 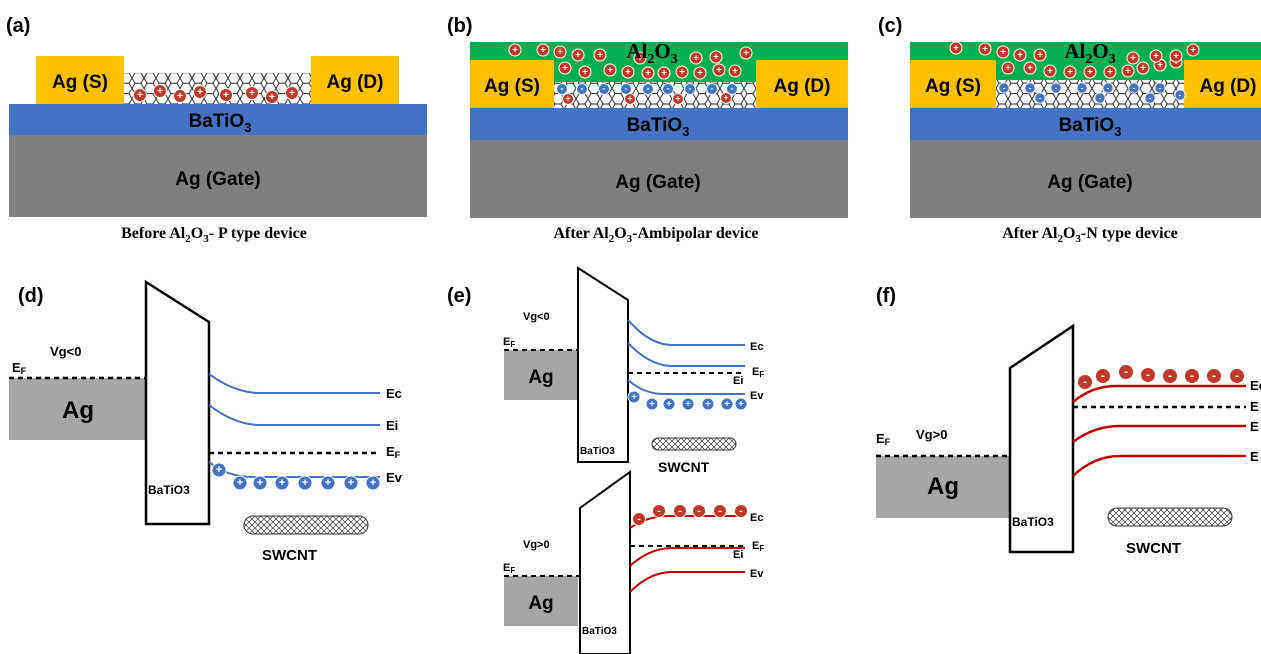 What do you see at coordinates (1085, 179) in the screenshot?
I see `gate-layer-c` at bounding box center [1085, 179].